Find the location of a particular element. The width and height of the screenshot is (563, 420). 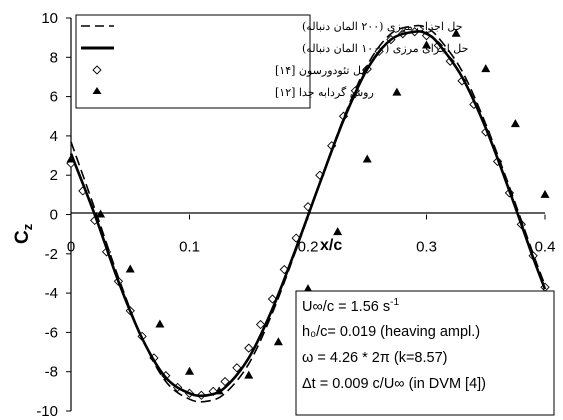

y-tick-label: -4 is located at coordinates (51, 293).